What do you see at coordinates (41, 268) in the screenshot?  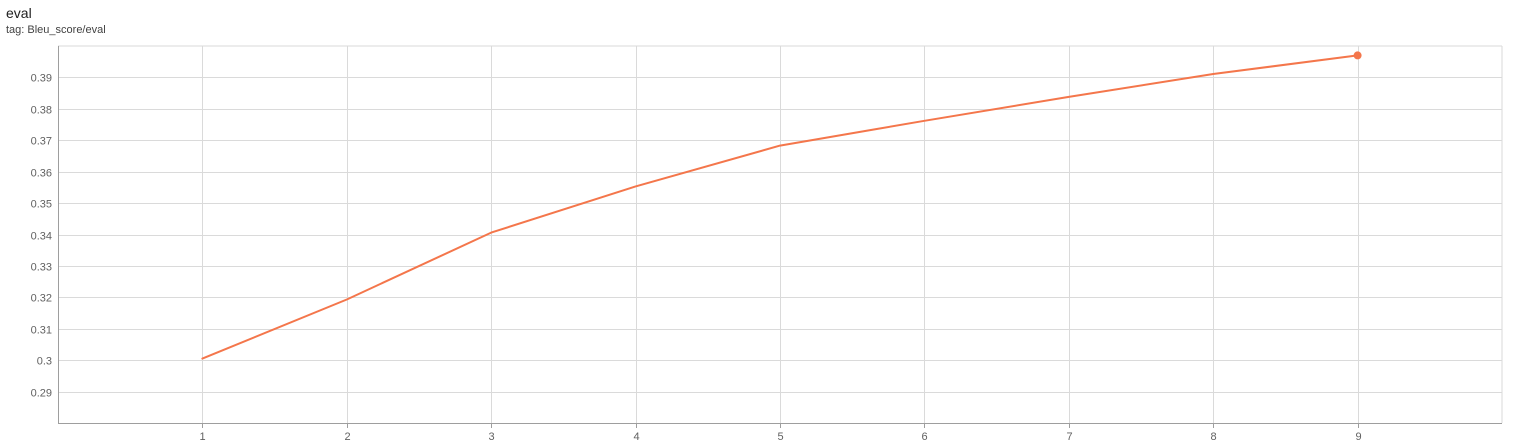 I see `y-tick-label: 0.33` at bounding box center [41, 268].